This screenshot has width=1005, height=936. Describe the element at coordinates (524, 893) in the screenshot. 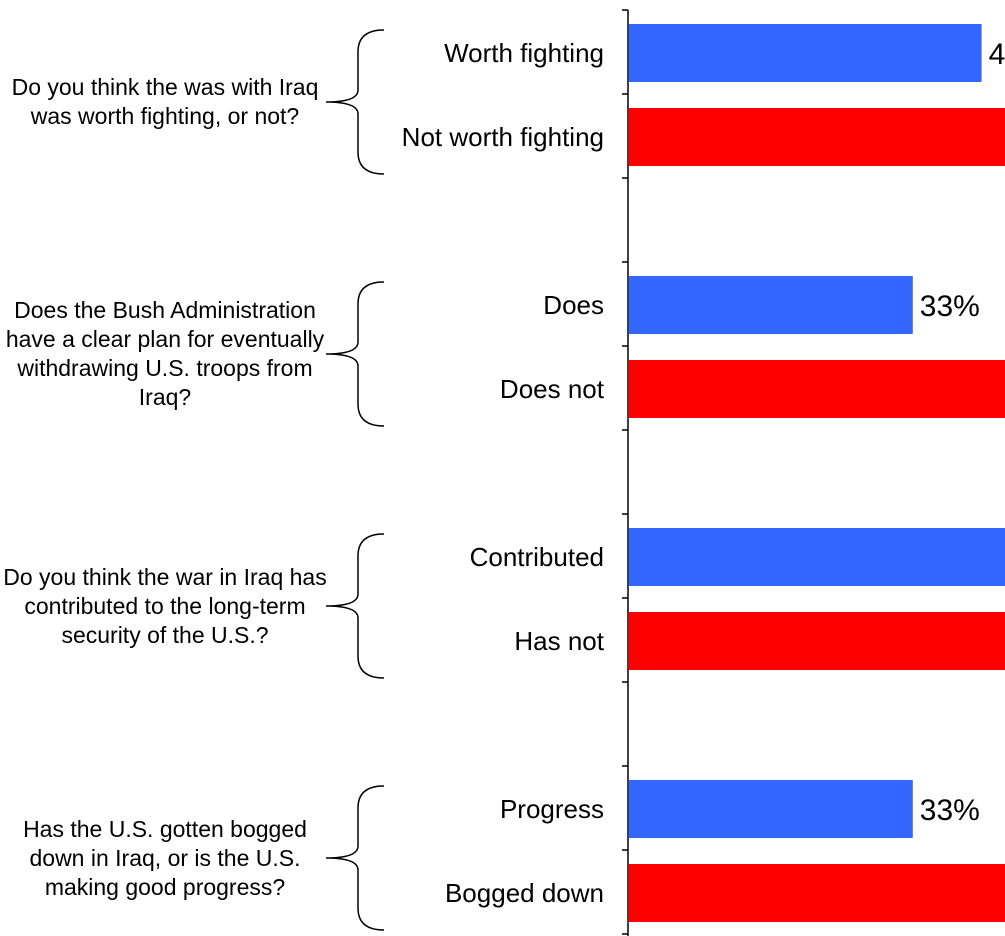

I see `category-label: Bogged down` at that location.